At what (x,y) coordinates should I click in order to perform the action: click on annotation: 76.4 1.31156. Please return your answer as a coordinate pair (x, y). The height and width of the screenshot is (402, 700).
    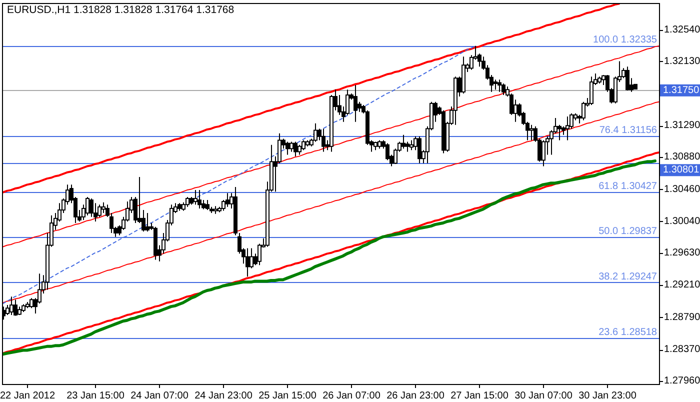
    Looking at the image, I should click on (628, 130).